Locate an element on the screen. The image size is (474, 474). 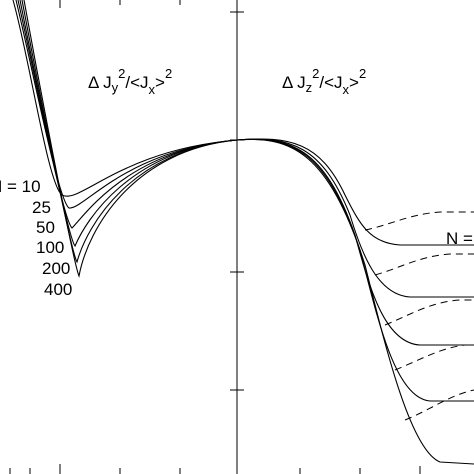
n-label: N = is located at coordinates (459, 238).